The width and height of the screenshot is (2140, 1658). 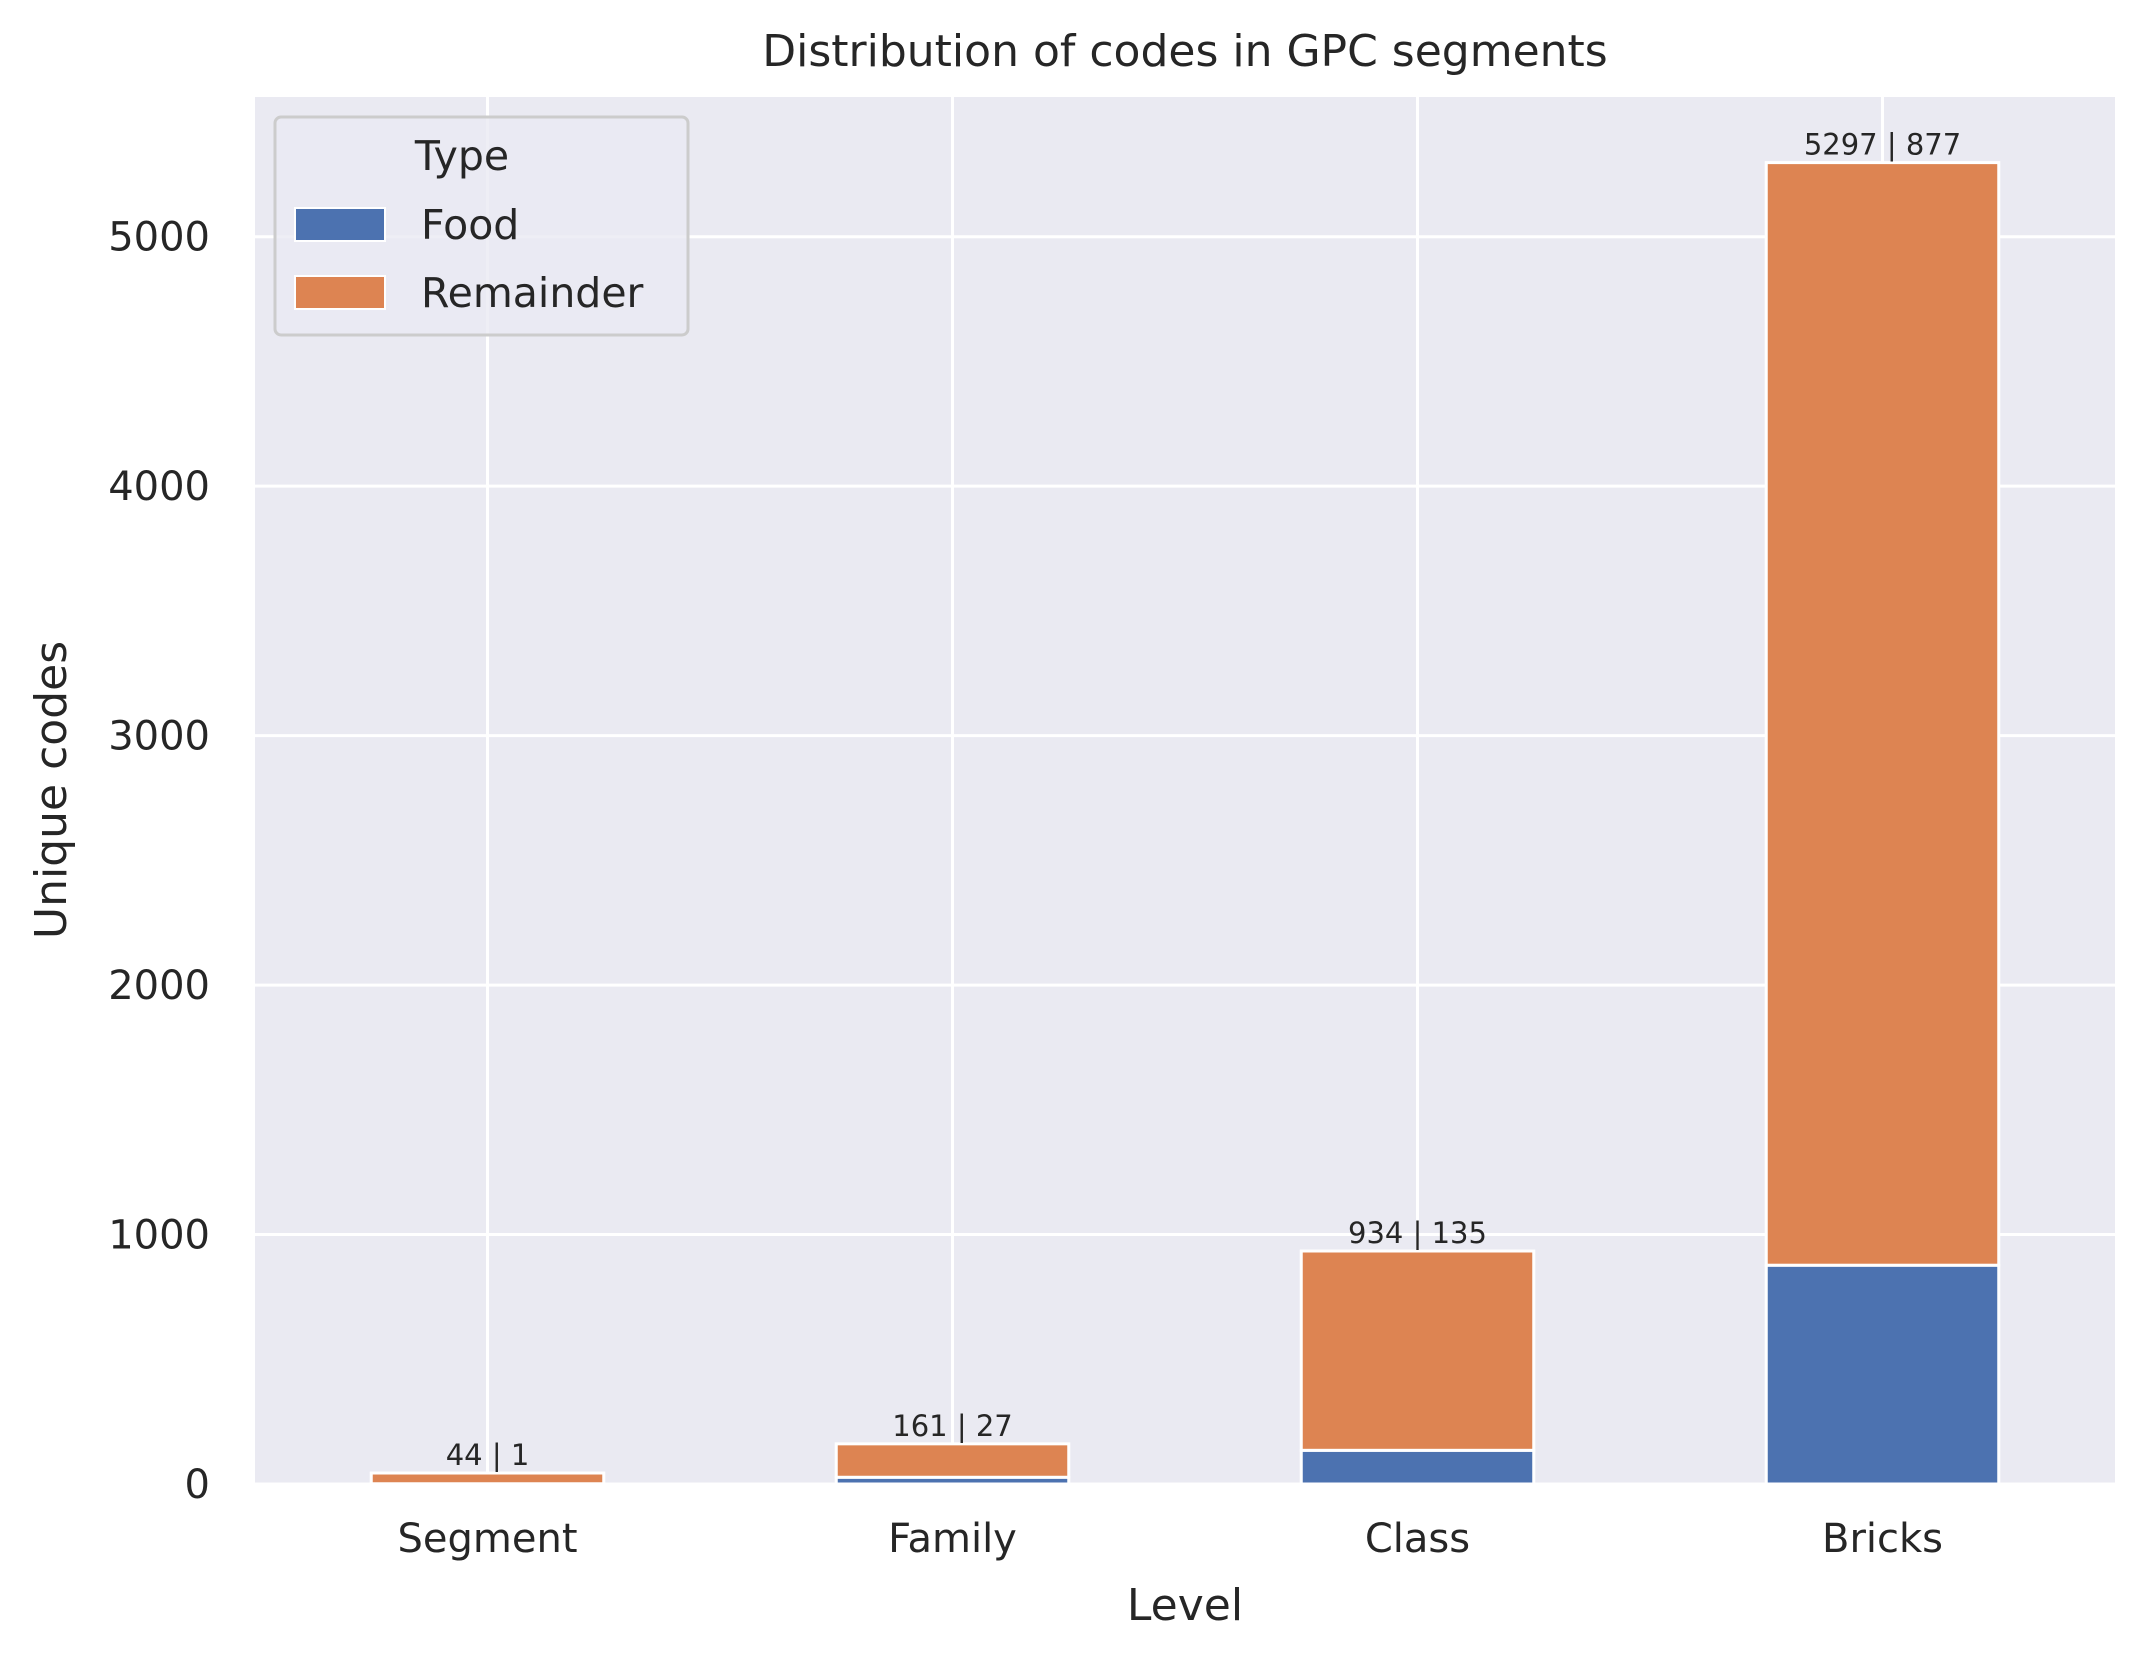 What do you see at coordinates (1185, 1605) in the screenshot?
I see `x-axis-label: Level` at bounding box center [1185, 1605].